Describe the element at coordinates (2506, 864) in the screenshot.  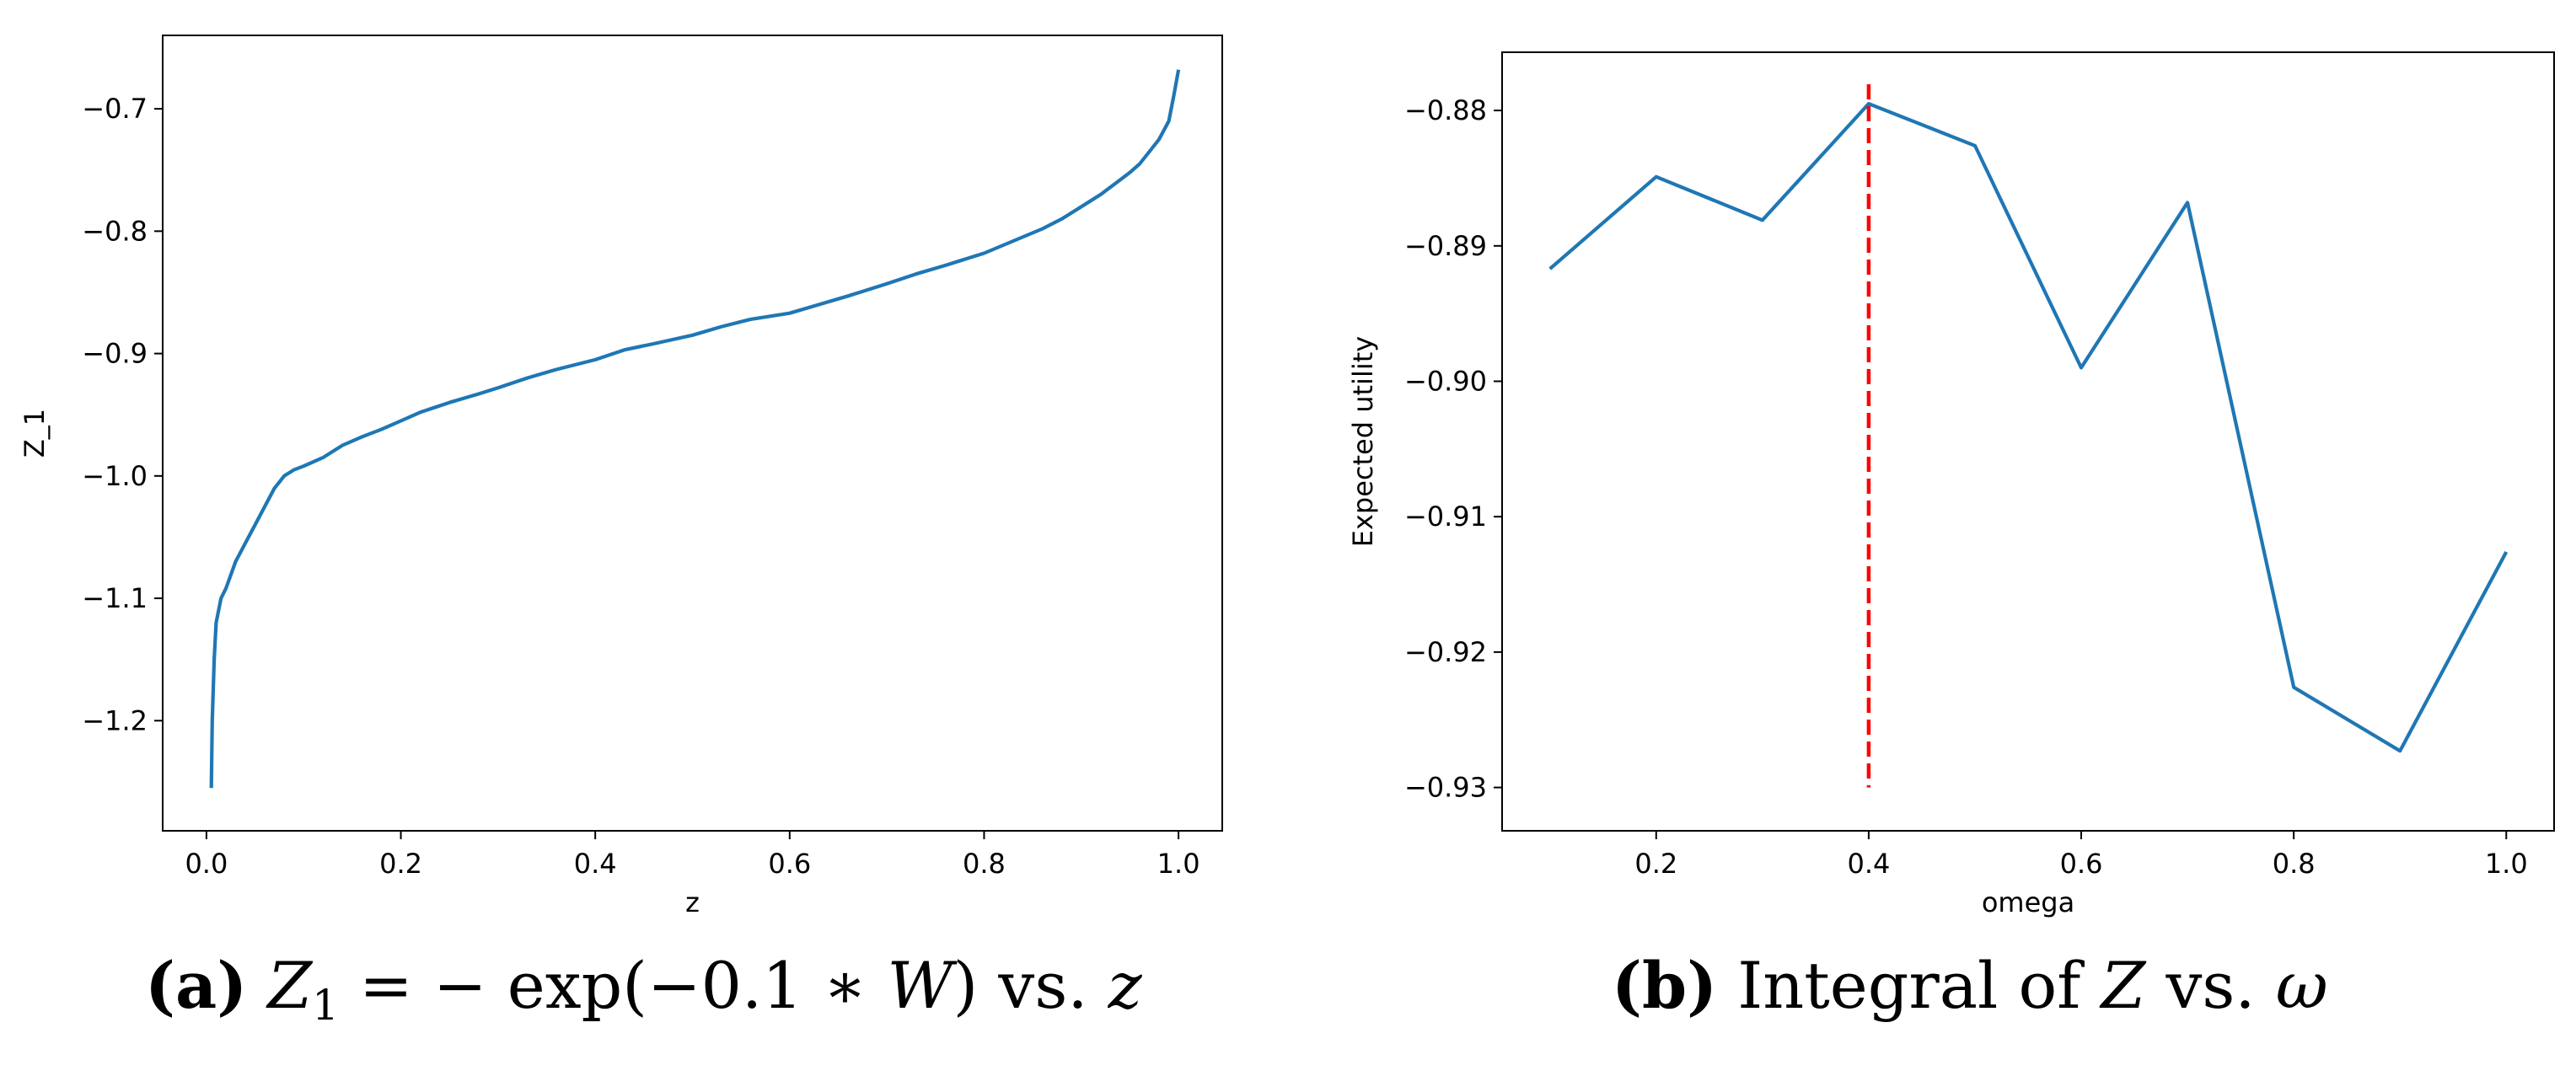
I see `chart-b-xtick-label-4: 1.0` at that location.